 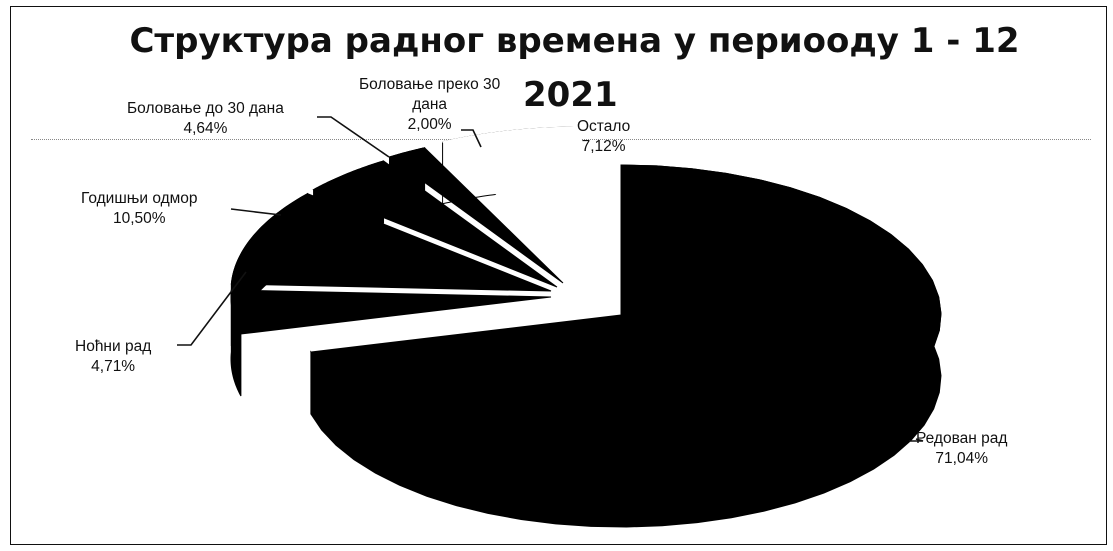 I want to click on slice-name-line2: дана, so click(x=430, y=104).